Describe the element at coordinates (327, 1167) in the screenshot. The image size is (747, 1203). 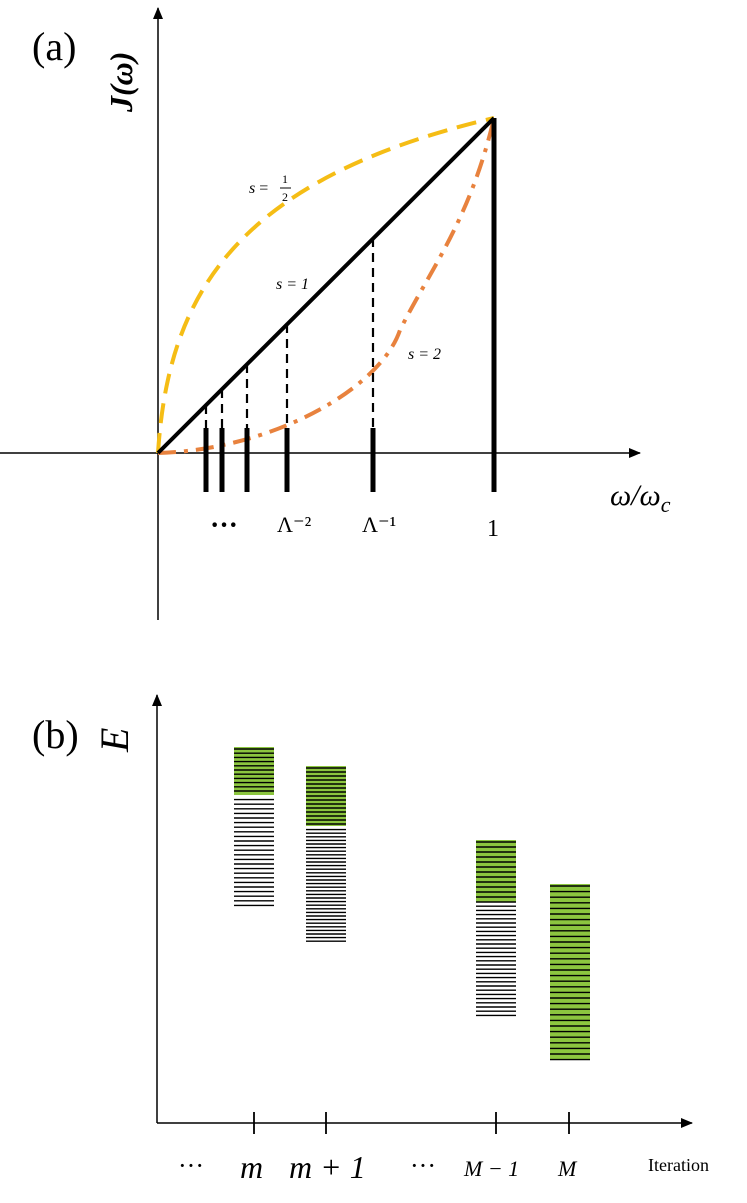
I see `tick-label-m-plus-1: m + 1` at that location.